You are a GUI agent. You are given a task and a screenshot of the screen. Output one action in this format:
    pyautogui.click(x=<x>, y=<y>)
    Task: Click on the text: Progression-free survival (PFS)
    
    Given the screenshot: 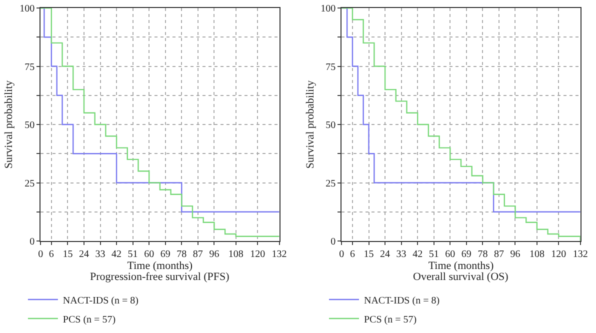 What is the action you would take?
    pyautogui.click(x=160, y=277)
    